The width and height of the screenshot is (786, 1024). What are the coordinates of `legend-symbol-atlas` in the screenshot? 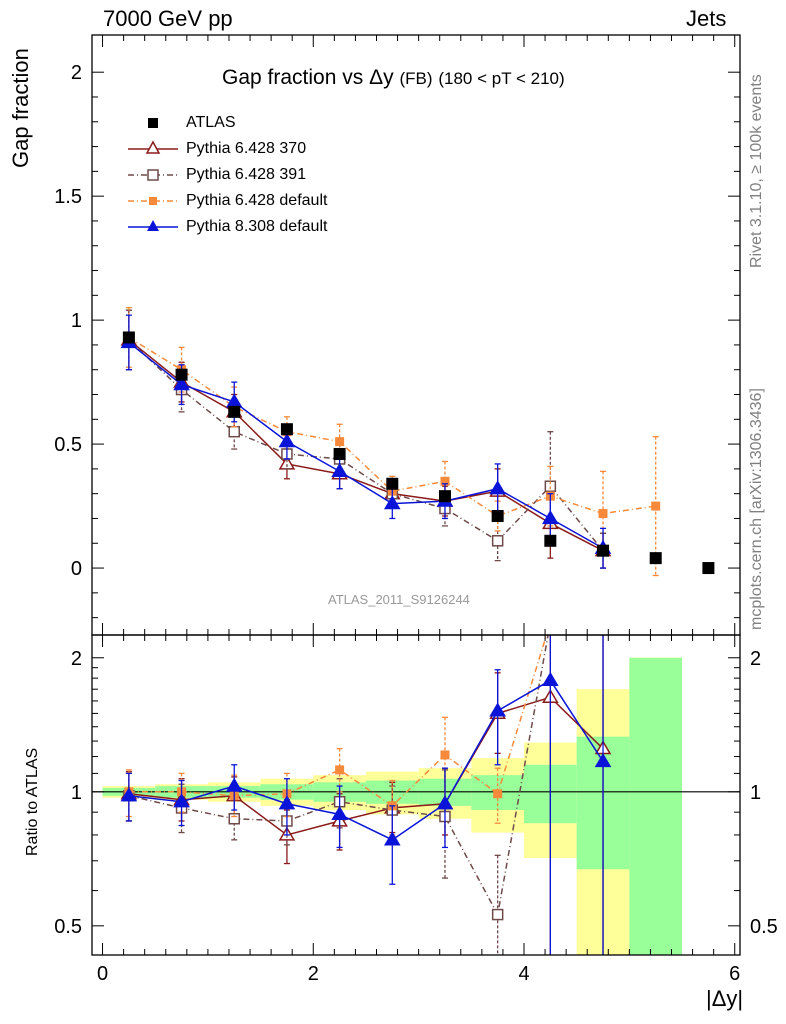 It's located at (153, 123).